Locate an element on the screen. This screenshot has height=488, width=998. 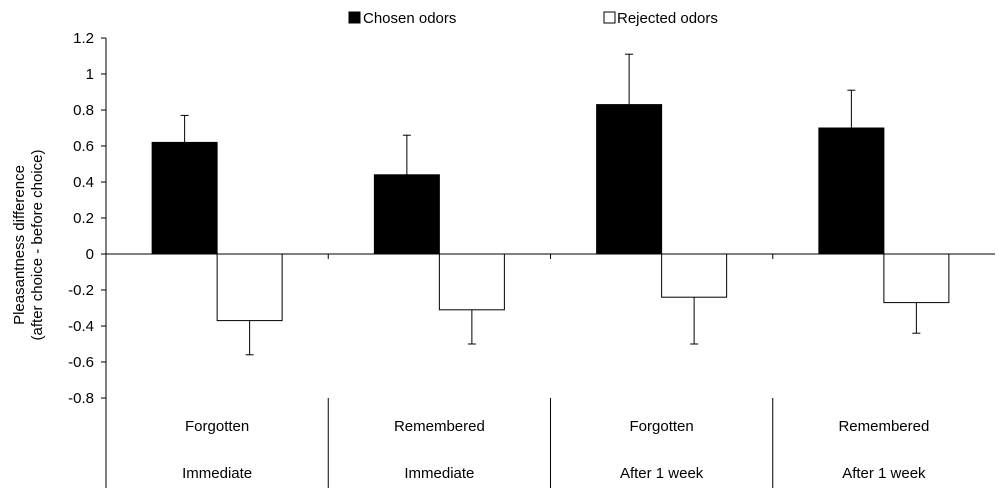
y-tick-label: -0.2 is located at coordinates (81, 290).